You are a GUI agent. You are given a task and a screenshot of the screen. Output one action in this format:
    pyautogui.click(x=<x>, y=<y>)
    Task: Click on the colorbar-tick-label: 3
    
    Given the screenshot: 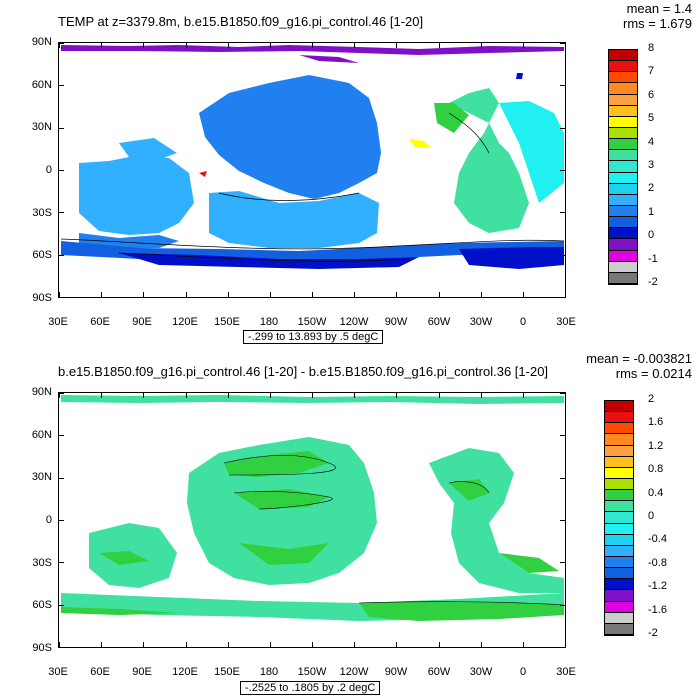 What is the action you would take?
    pyautogui.click(x=651, y=165)
    